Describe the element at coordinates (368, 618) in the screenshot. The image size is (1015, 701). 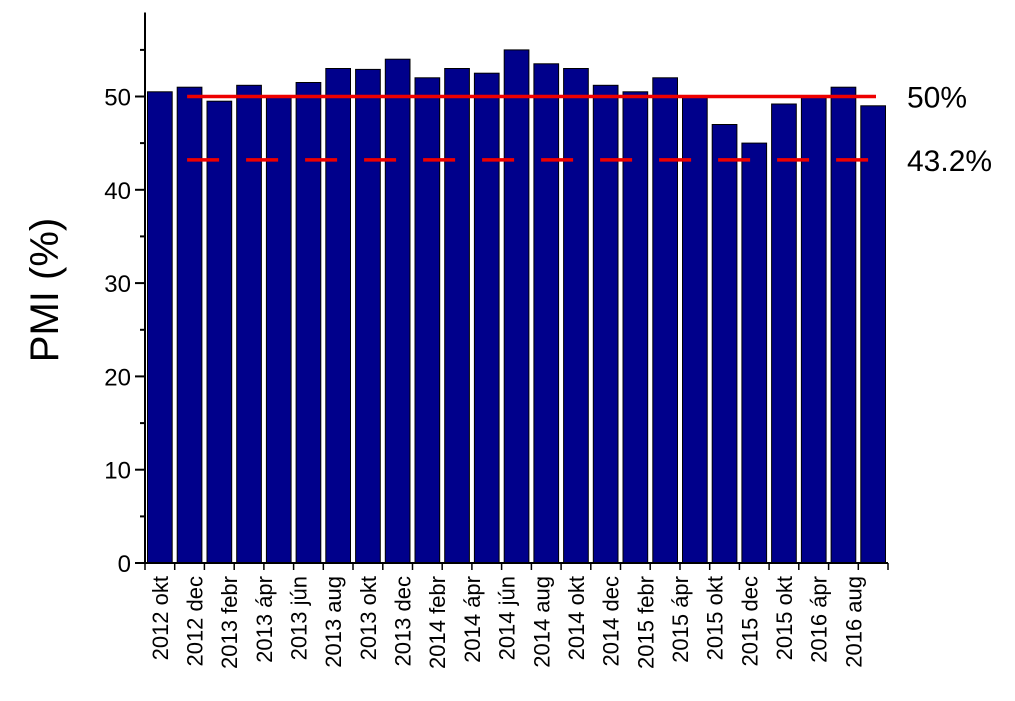
I see `x-tick-label: 2013 okt` at that location.